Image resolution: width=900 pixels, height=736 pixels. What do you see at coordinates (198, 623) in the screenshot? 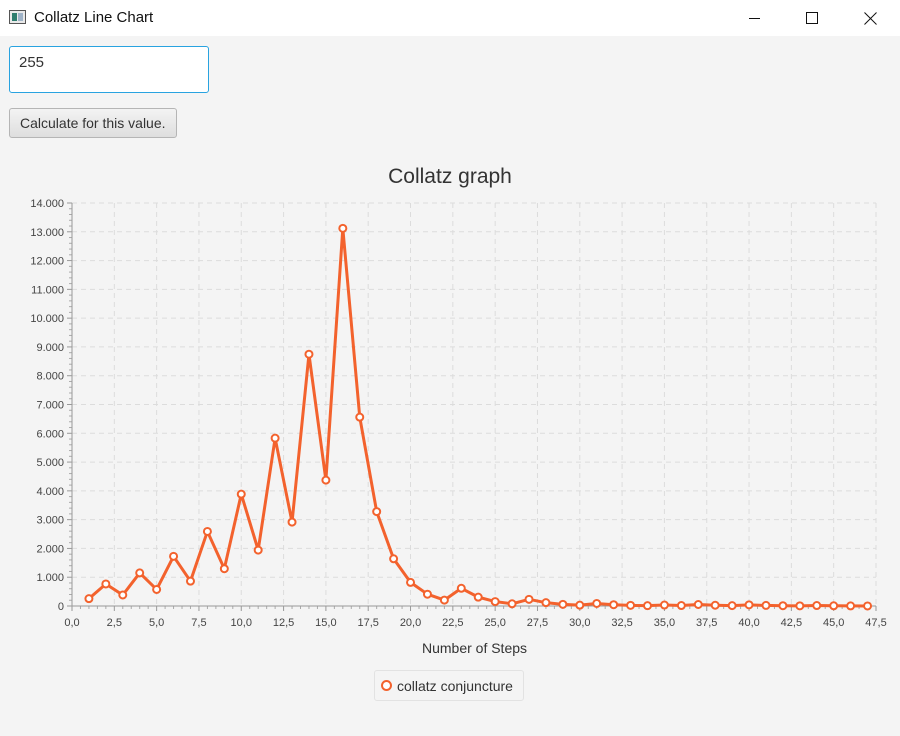
I see `x-tick-label: 7,5` at bounding box center [198, 623].